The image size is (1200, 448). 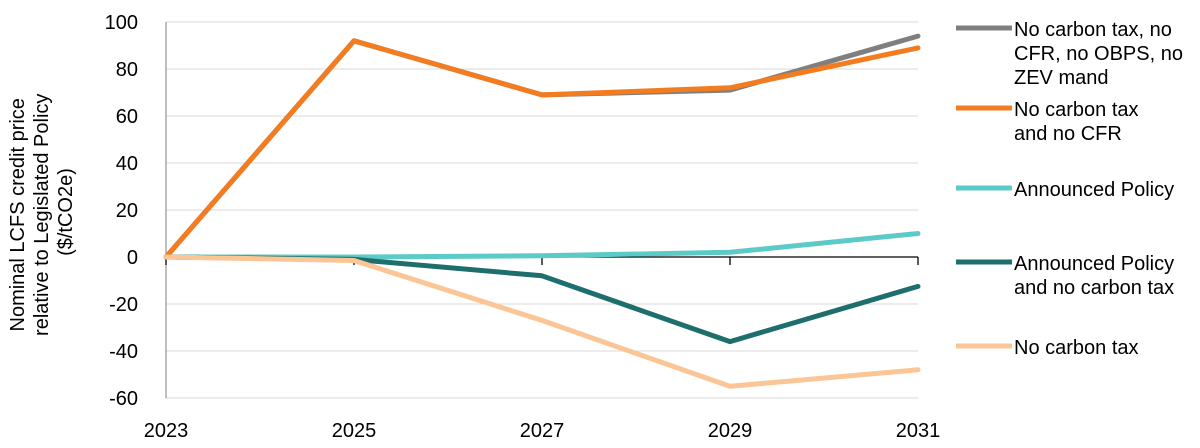 What do you see at coordinates (123, 305) in the screenshot?
I see `y-tick-label: -20` at bounding box center [123, 305].